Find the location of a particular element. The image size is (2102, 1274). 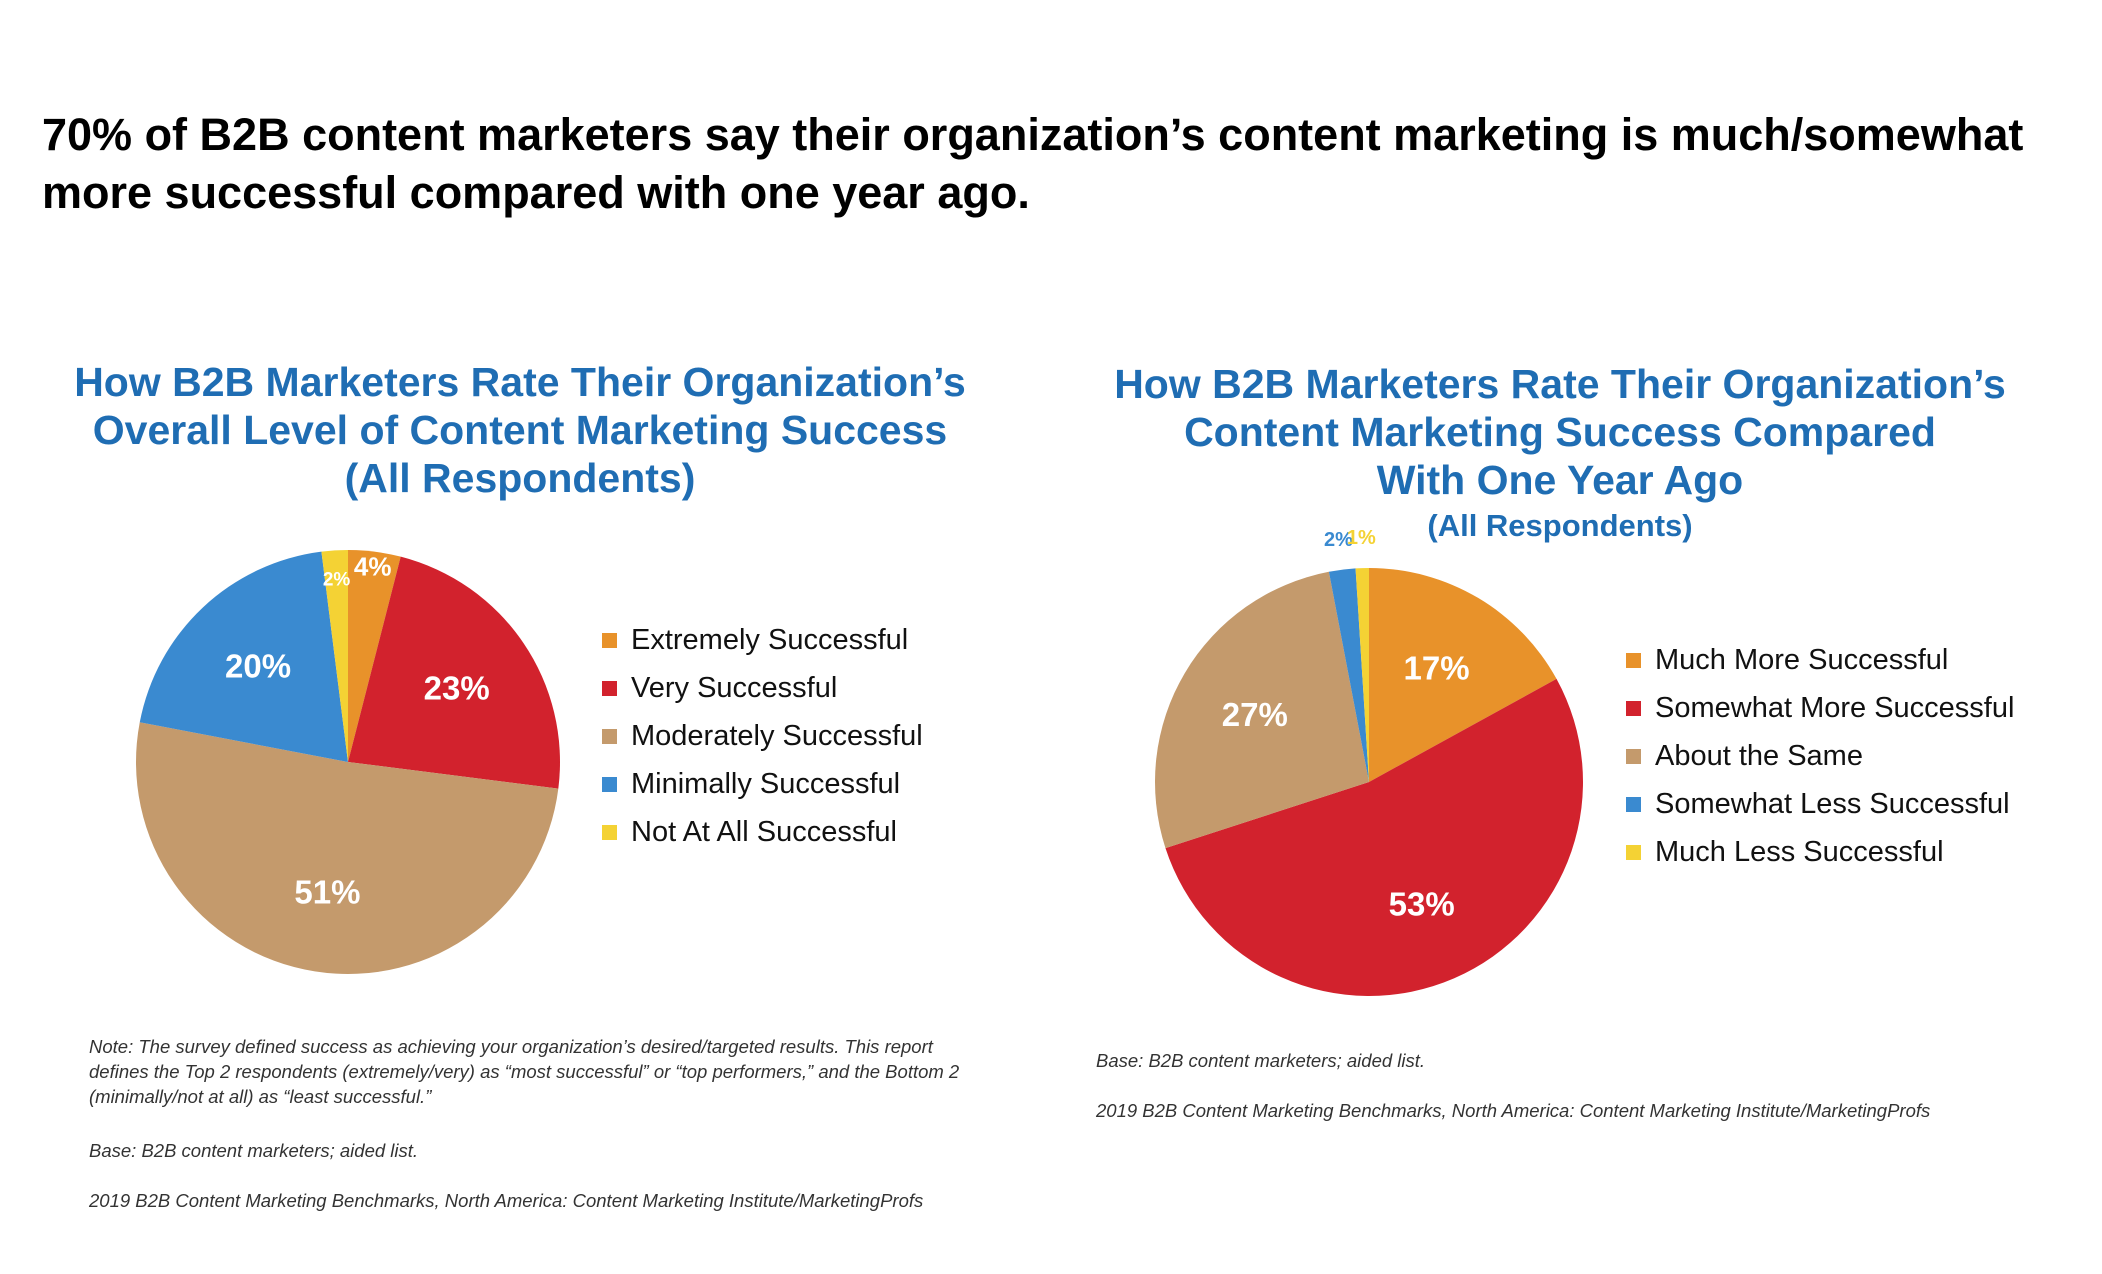

legend-label: Somewhat More Successful is located at coordinates (1835, 707).